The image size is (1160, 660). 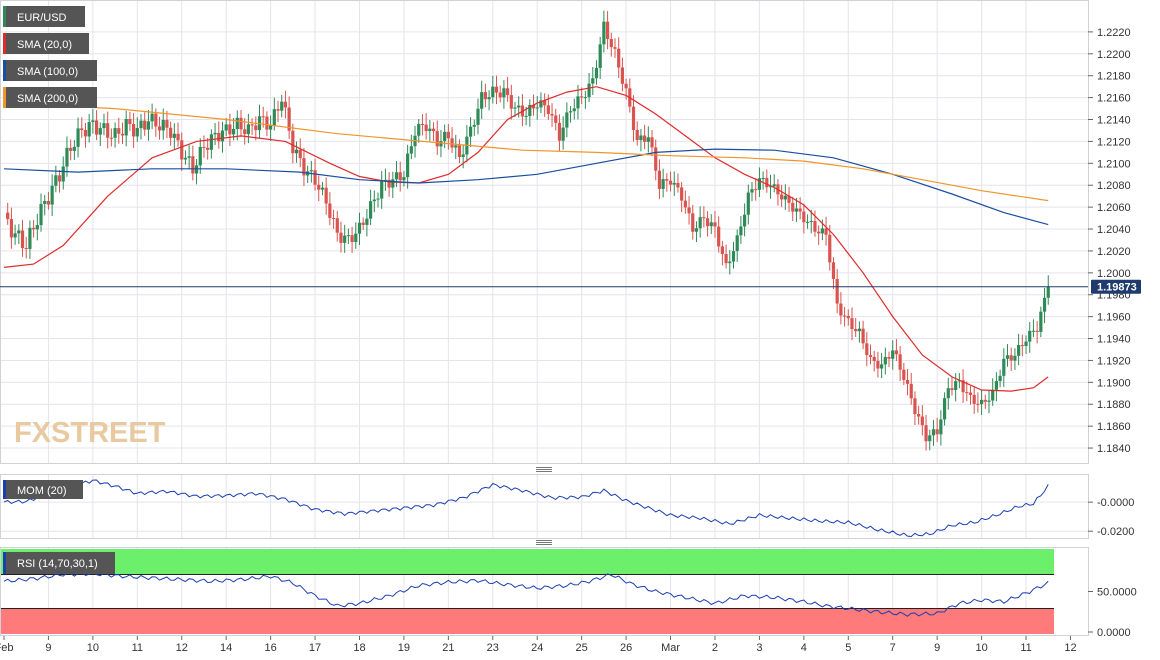 I want to click on price-tick-label: 1.1880, so click(x=1114, y=405).